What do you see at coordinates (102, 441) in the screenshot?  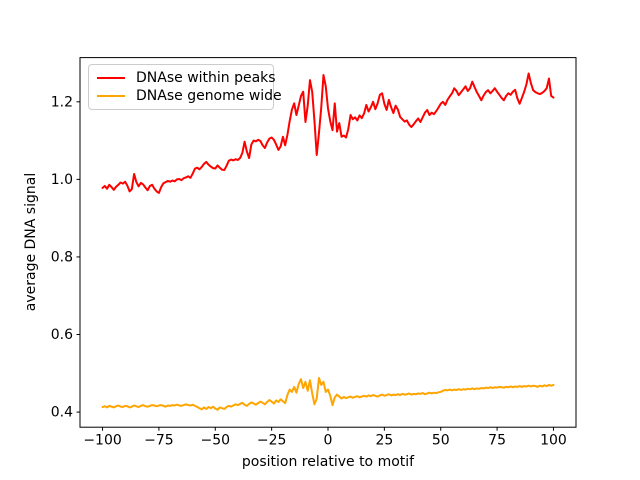 I see `x-tick-label: −100` at bounding box center [102, 441].